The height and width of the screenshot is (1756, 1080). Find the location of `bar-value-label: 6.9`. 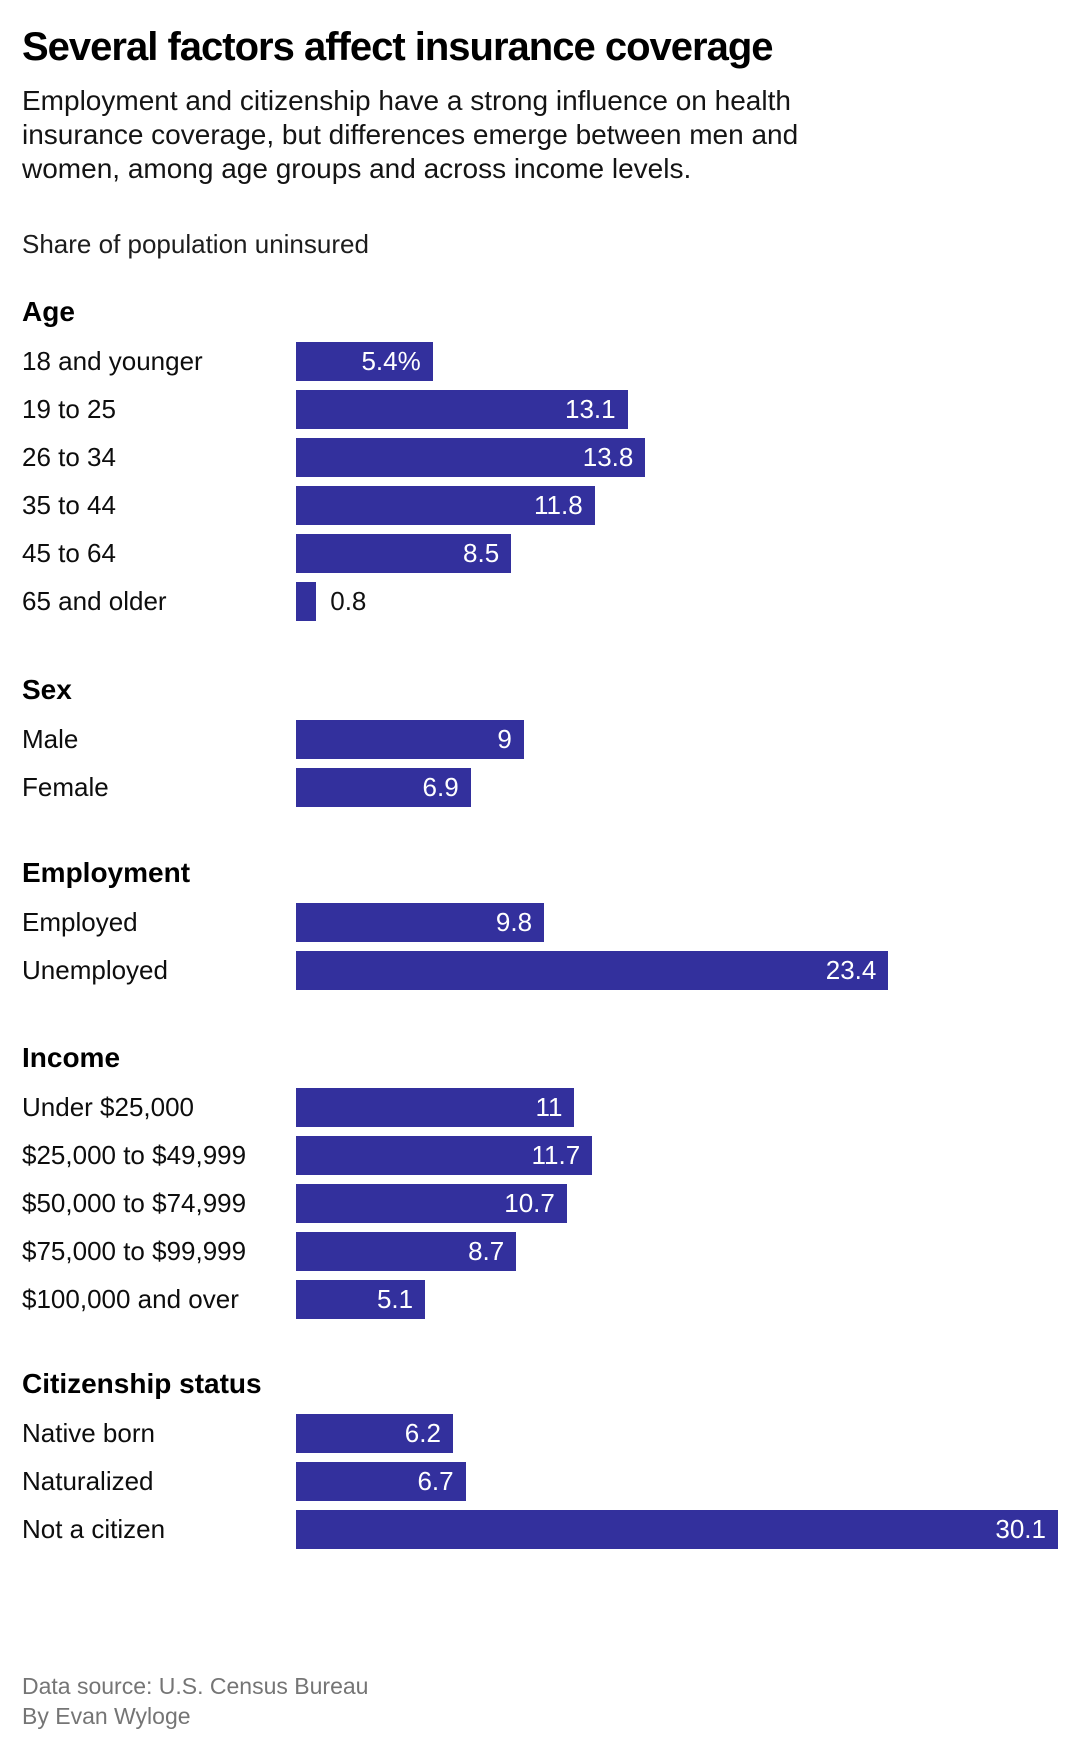

bar-value-label: 6.9 is located at coordinates (440, 786).